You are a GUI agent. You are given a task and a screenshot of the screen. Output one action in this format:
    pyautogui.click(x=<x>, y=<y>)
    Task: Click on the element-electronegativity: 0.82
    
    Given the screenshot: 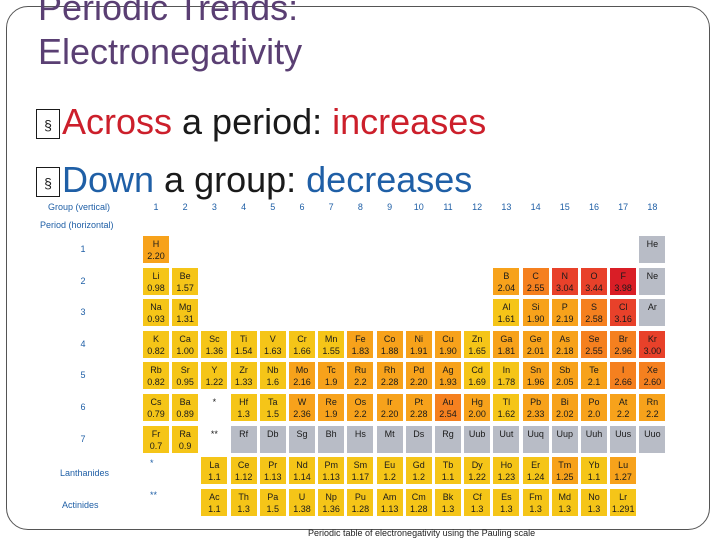 What is the action you would take?
    pyautogui.click(x=156, y=350)
    